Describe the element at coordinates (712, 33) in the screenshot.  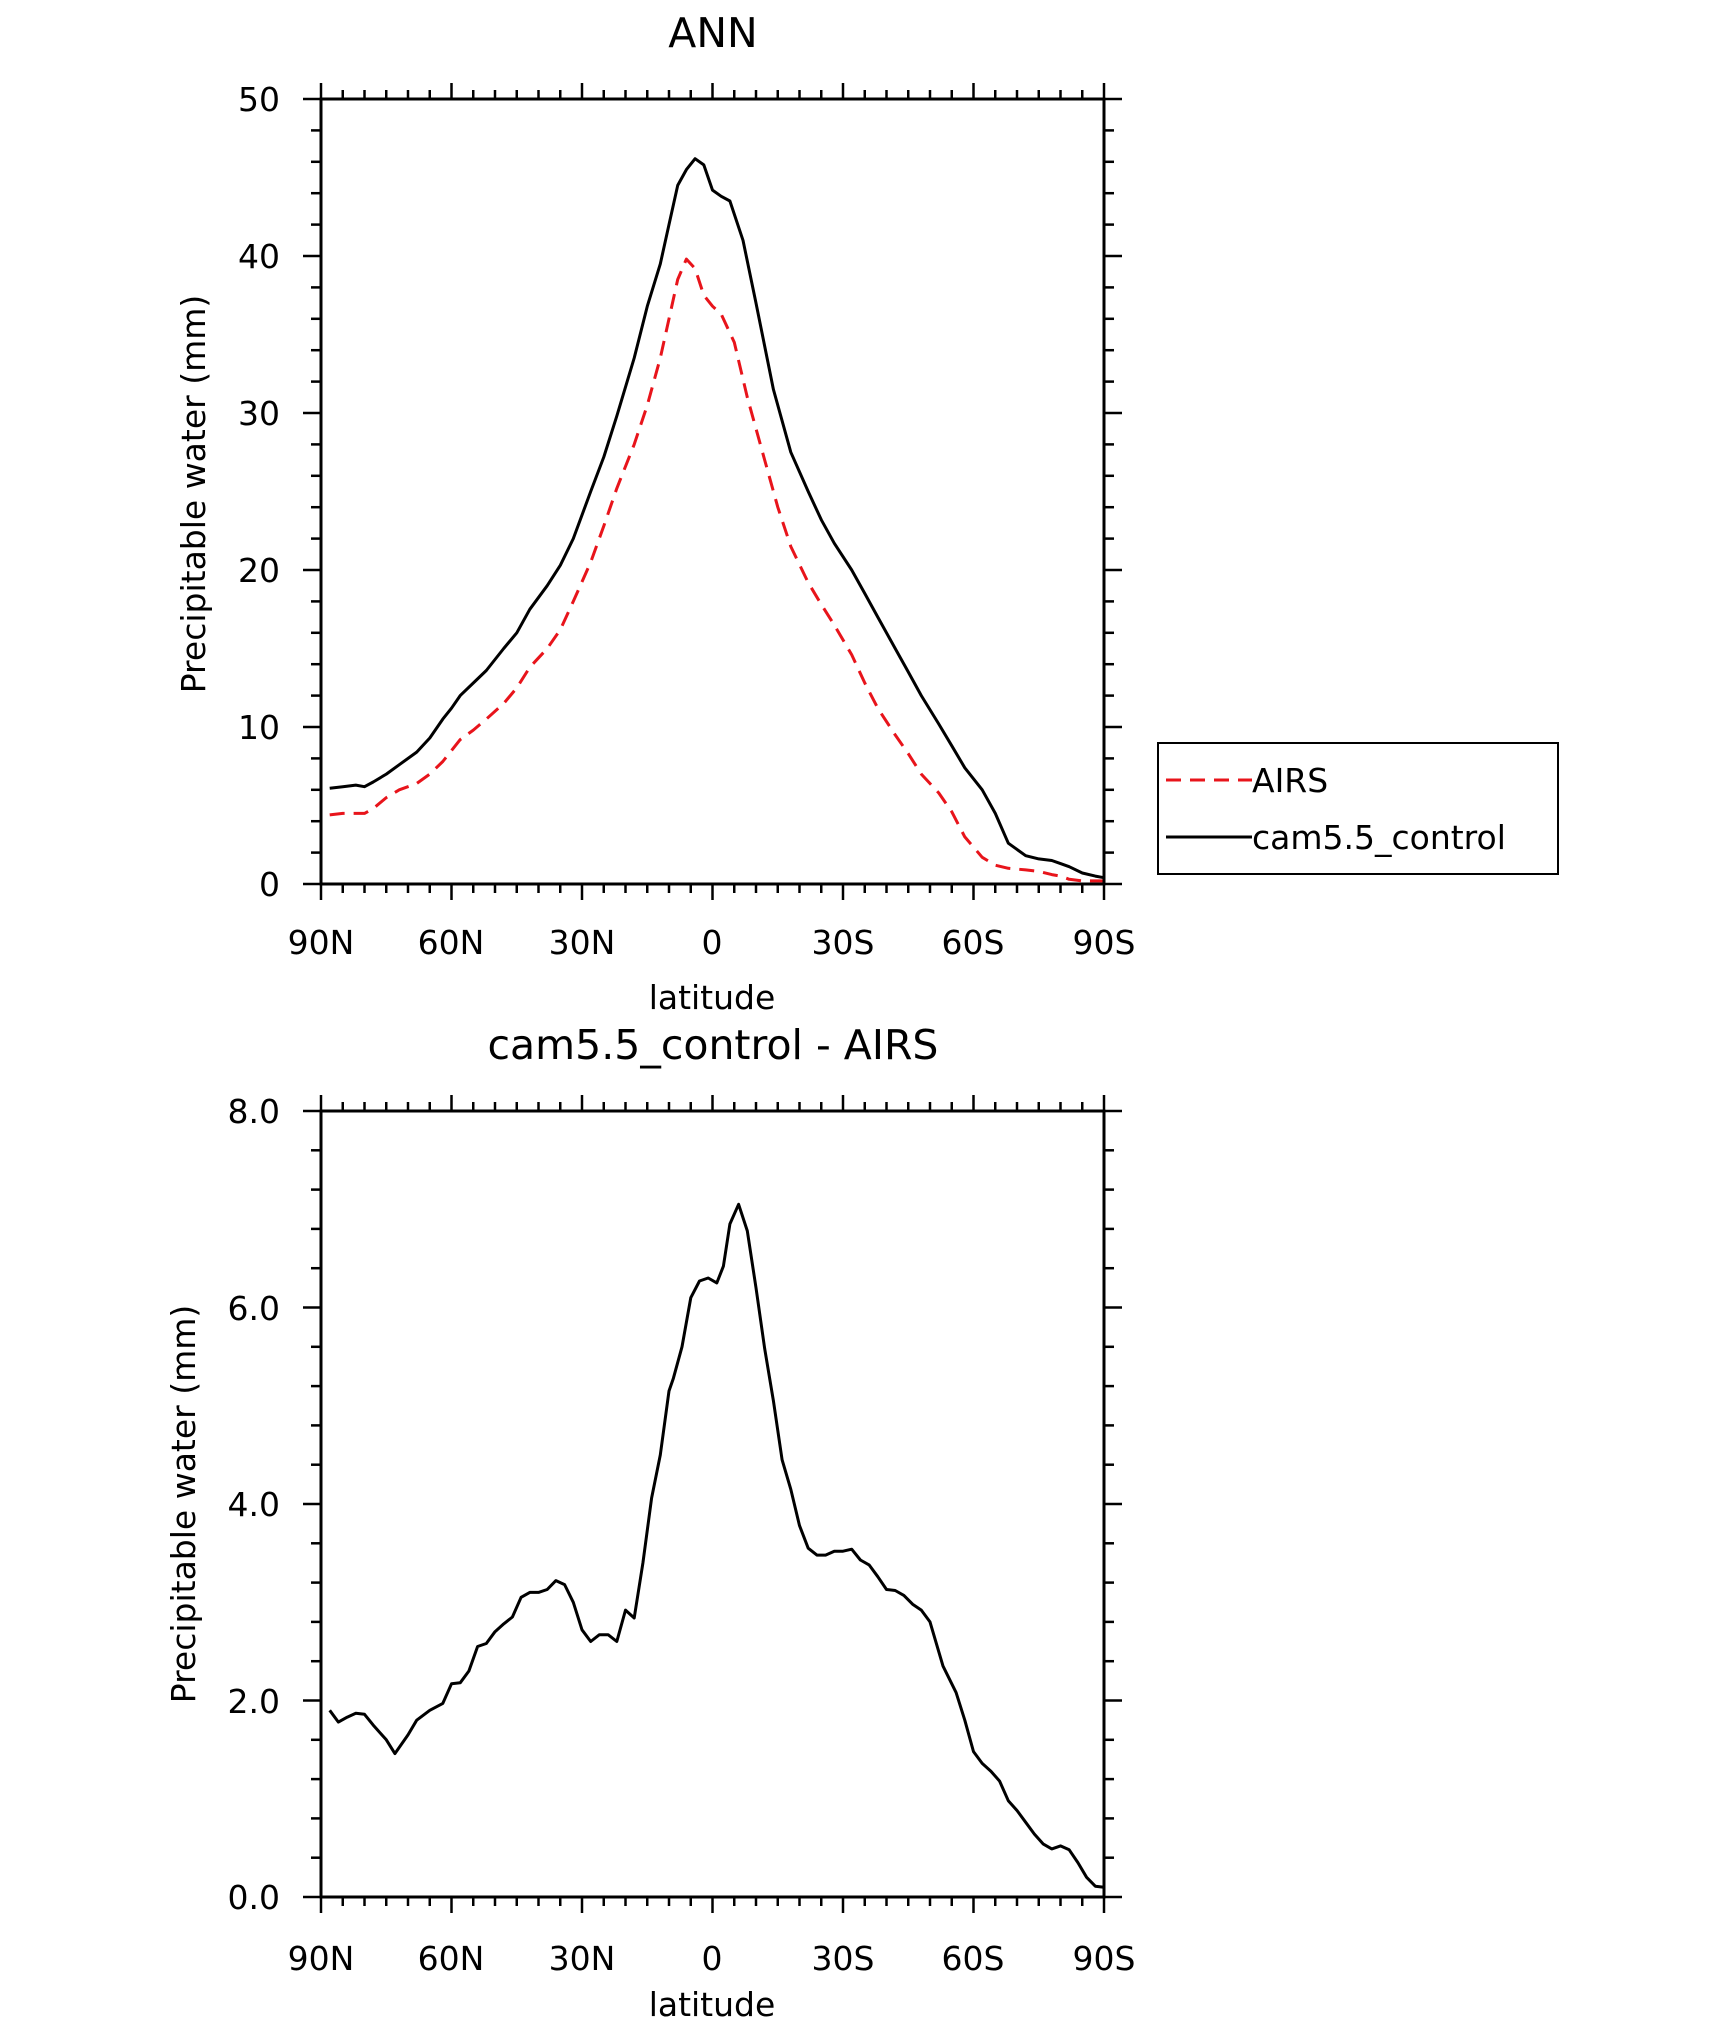
I see `panel-title: ANN` at that location.